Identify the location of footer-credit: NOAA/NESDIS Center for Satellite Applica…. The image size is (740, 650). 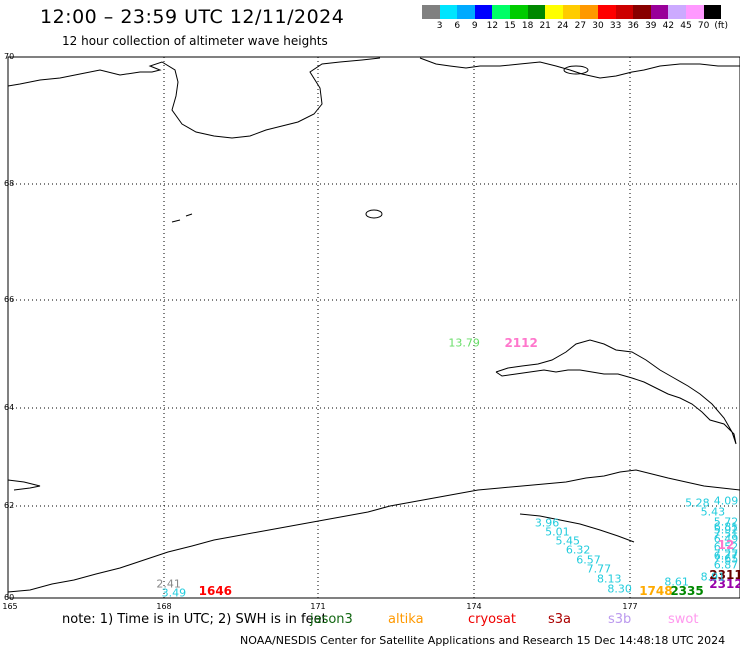
(483, 640).